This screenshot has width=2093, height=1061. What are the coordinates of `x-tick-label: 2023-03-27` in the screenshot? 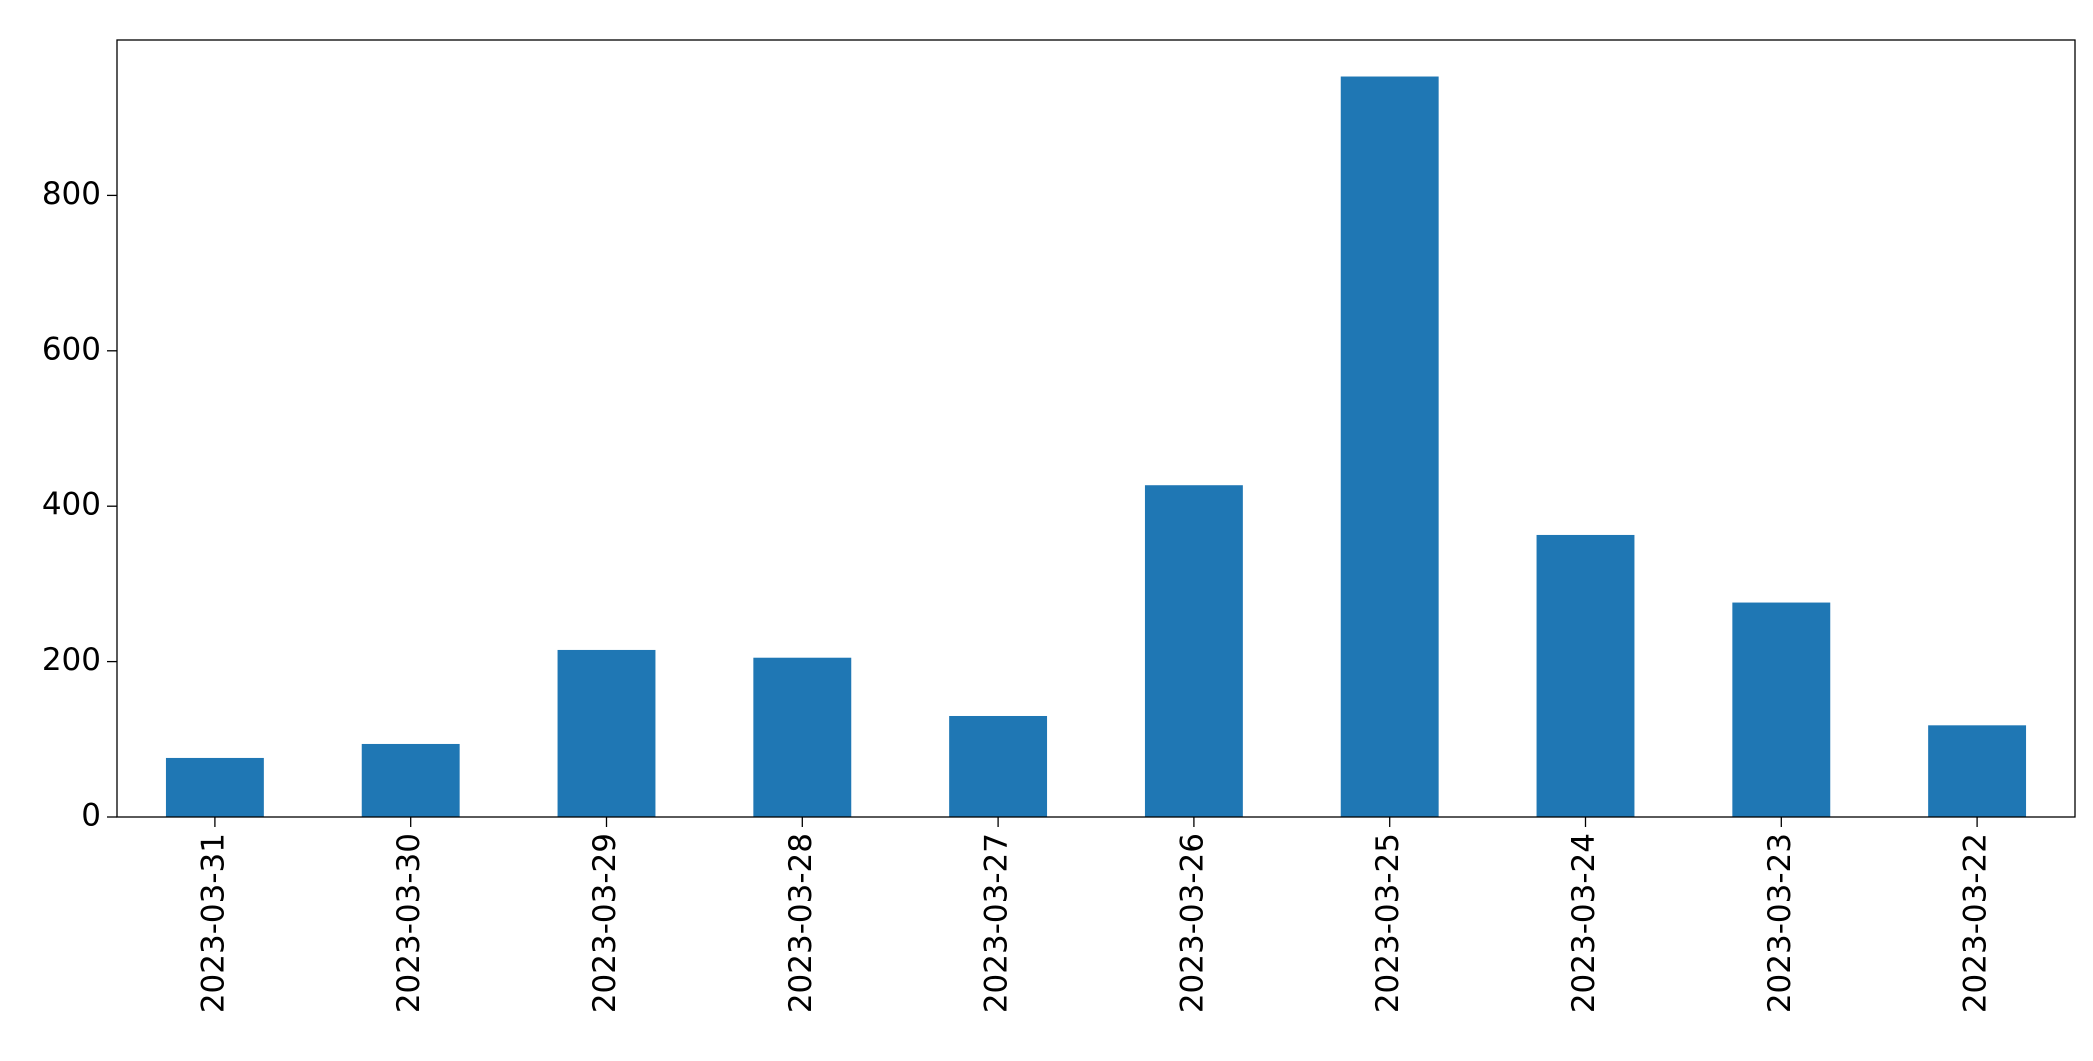 It's located at (997, 923).